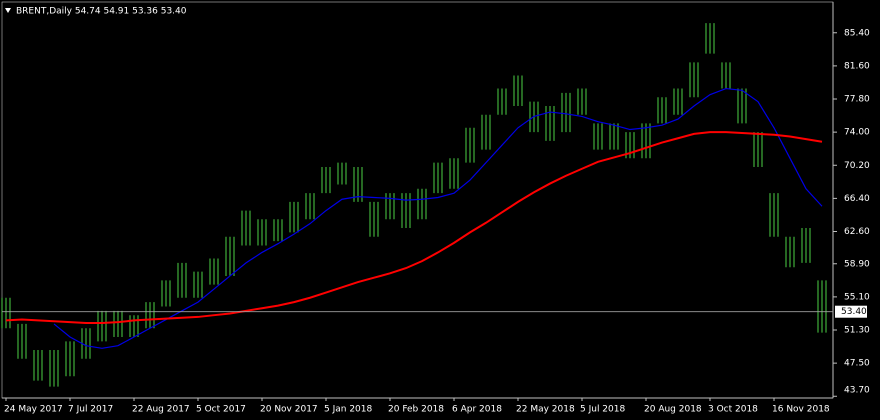 The width and height of the screenshot is (880, 420). Describe the element at coordinates (673, 410) in the screenshot. I see `x-tick-label: 20 Aug 2018` at that location.